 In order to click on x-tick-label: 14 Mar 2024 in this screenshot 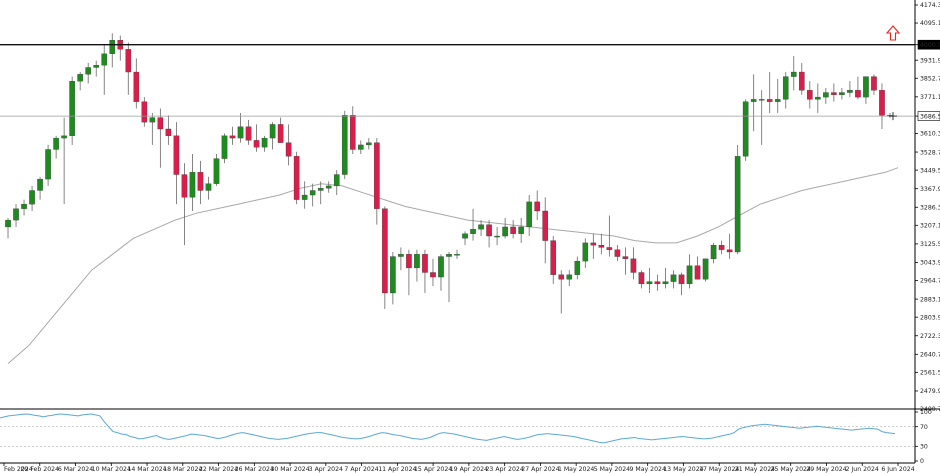, I will do `click(146, 469)`.